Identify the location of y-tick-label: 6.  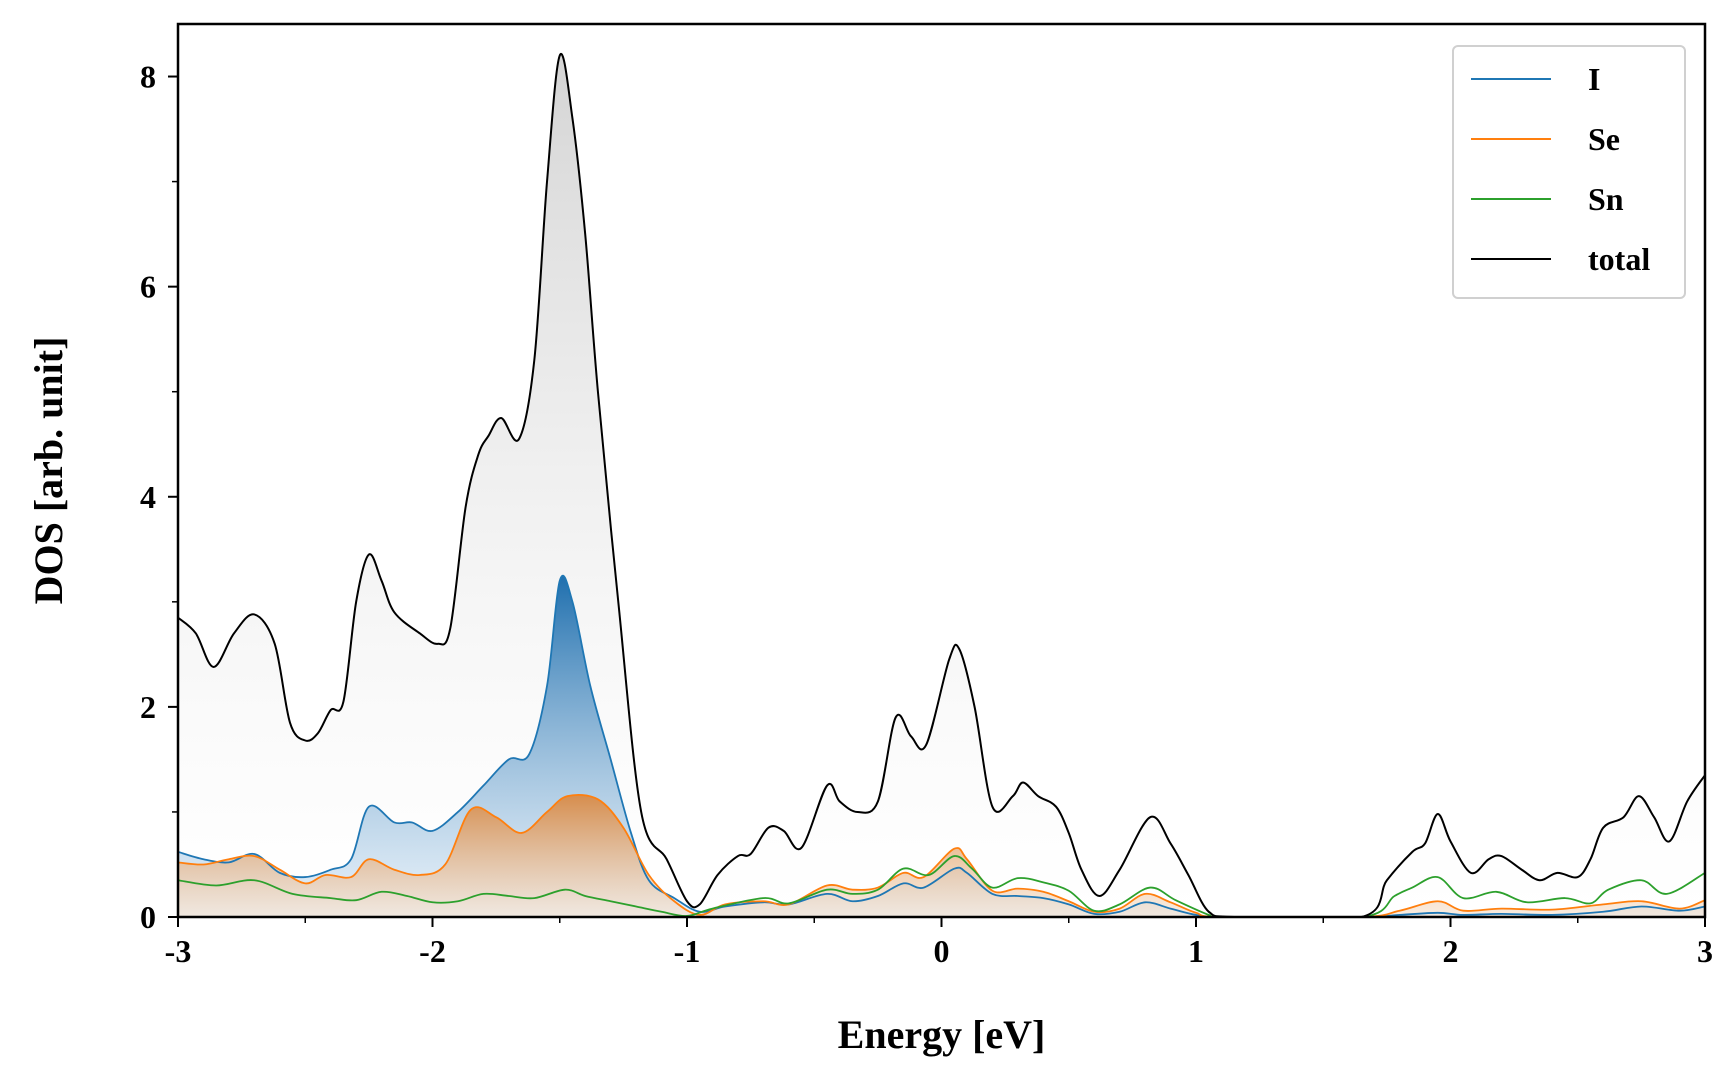
(148, 287).